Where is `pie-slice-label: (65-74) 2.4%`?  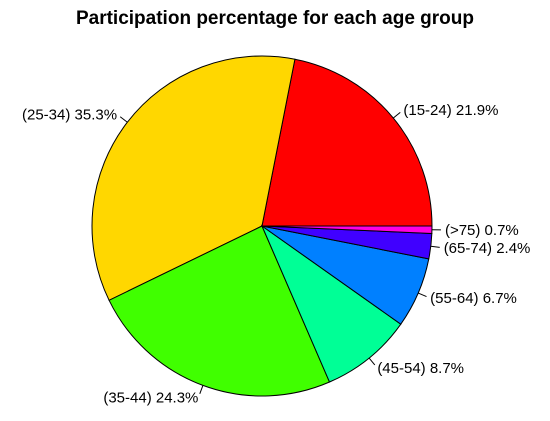
pie-slice-label: (65-74) 2.4% is located at coordinates (487, 248).